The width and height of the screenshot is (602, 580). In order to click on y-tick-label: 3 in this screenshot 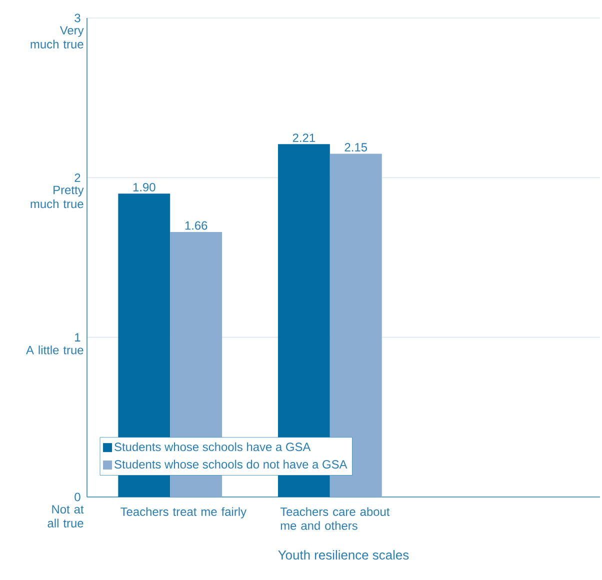, I will do `click(77, 18)`.